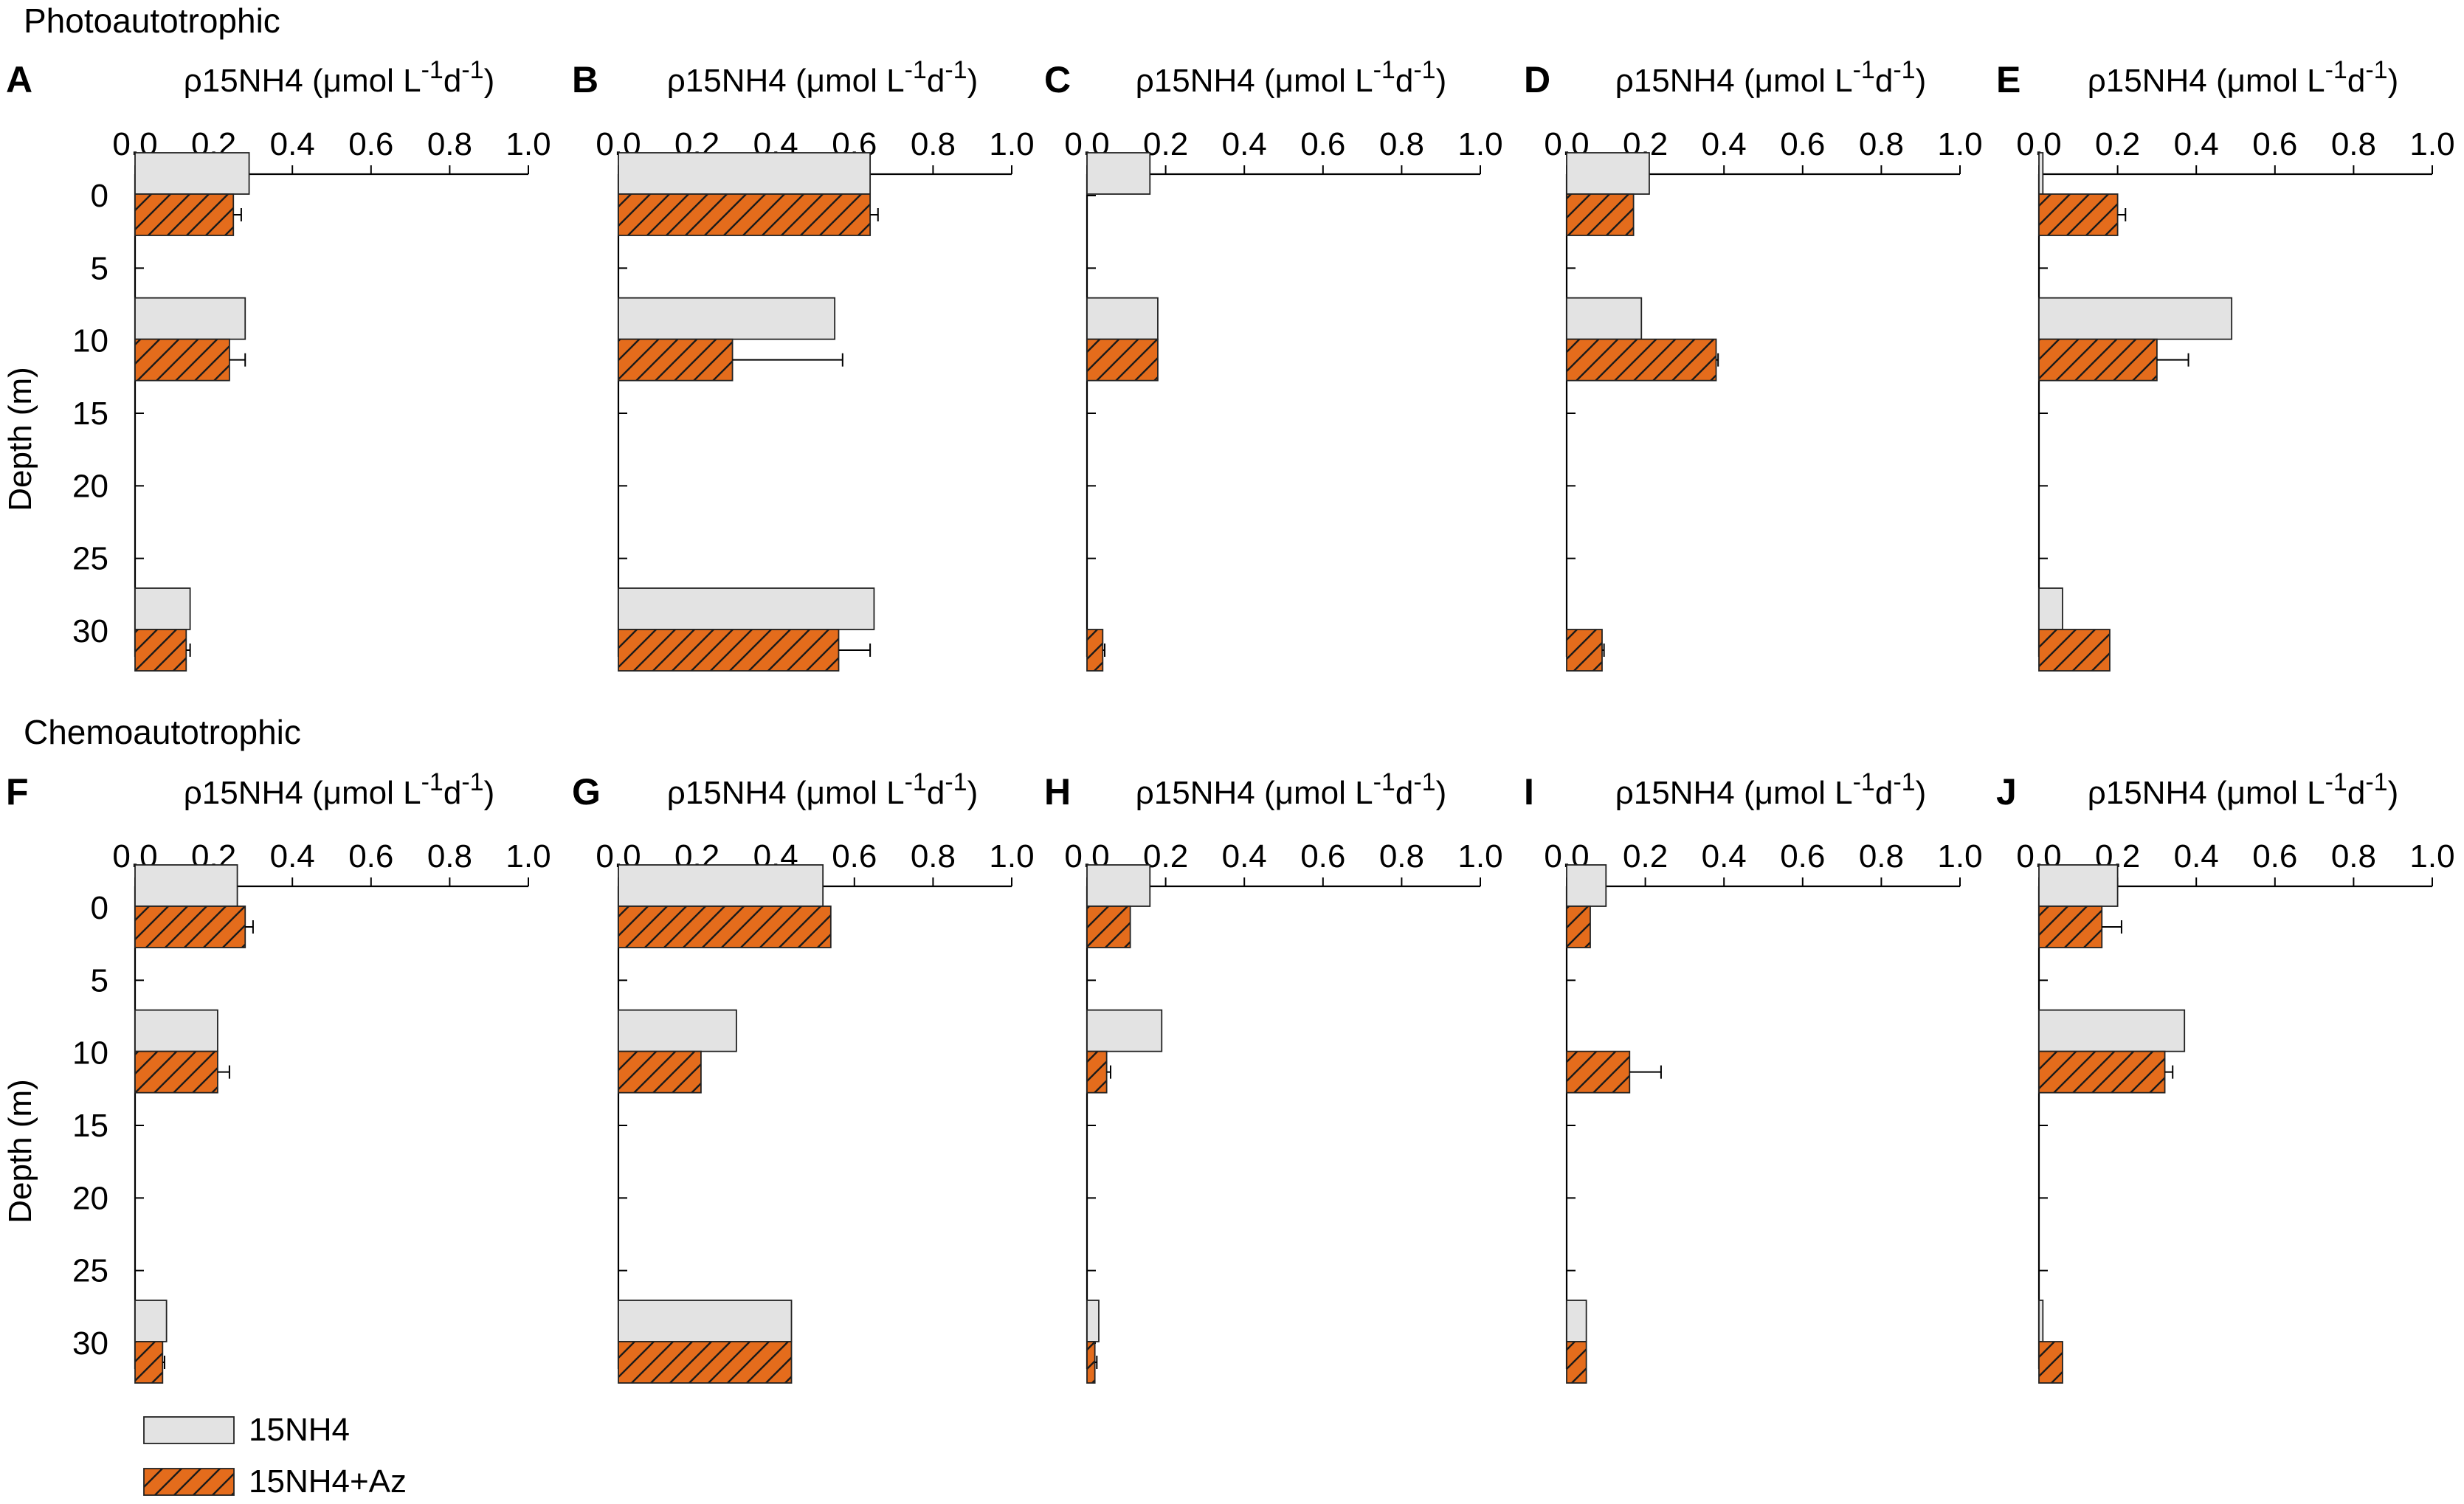  I want to click on section-title-photoautotrophic: Photoautotrophic, so click(152, 20).